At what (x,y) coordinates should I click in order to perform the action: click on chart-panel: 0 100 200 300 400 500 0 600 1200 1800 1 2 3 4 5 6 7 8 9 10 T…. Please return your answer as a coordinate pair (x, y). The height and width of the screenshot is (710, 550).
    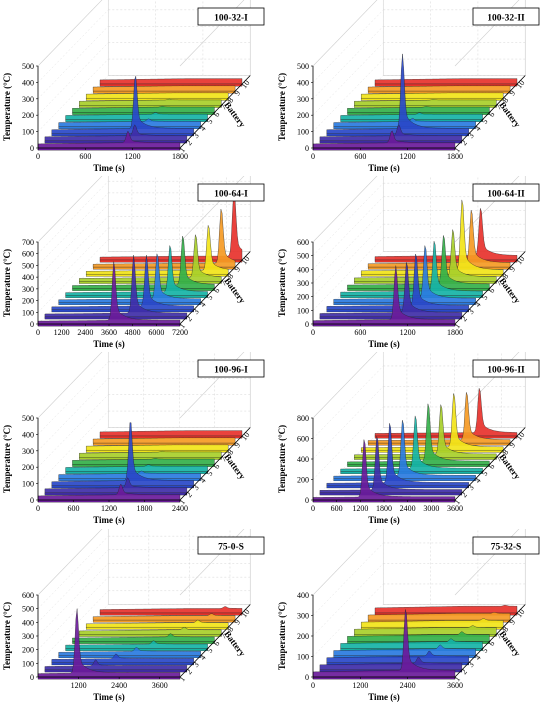
    Looking at the image, I should click on (137, 88).